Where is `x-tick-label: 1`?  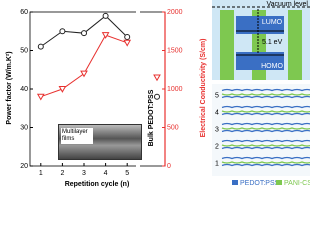
x-tick-label: 1 is located at coordinates (41, 173).